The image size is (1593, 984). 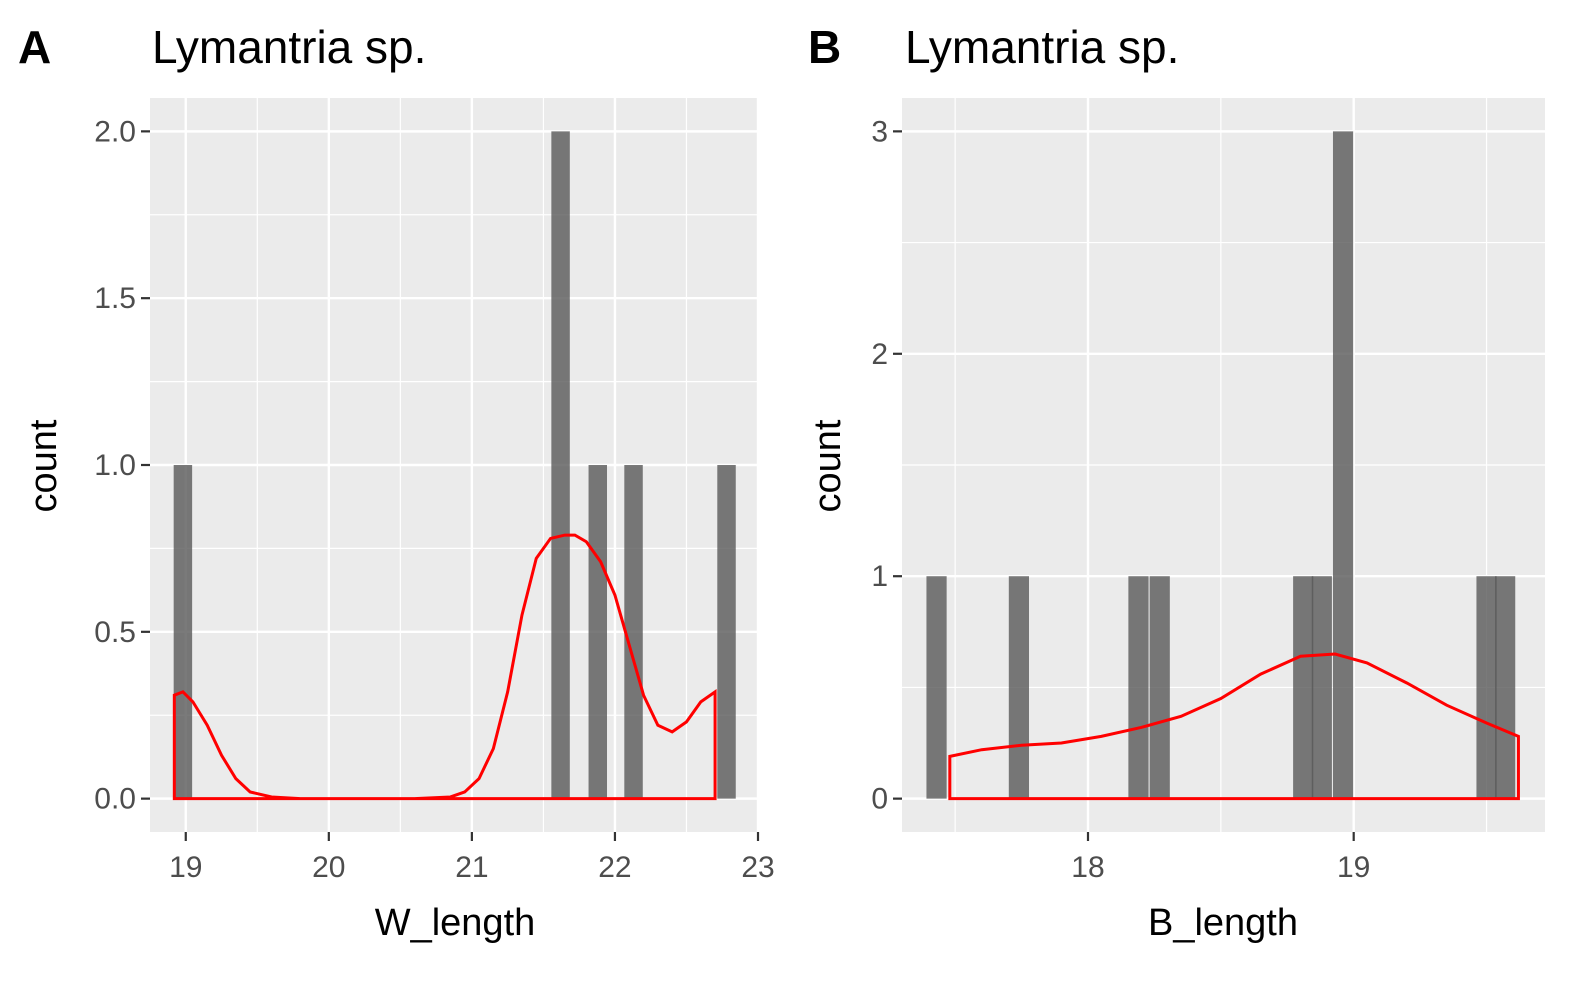 I want to click on panel-a-x-axis: 19 20 21 22 23, so click(x=472, y=858).